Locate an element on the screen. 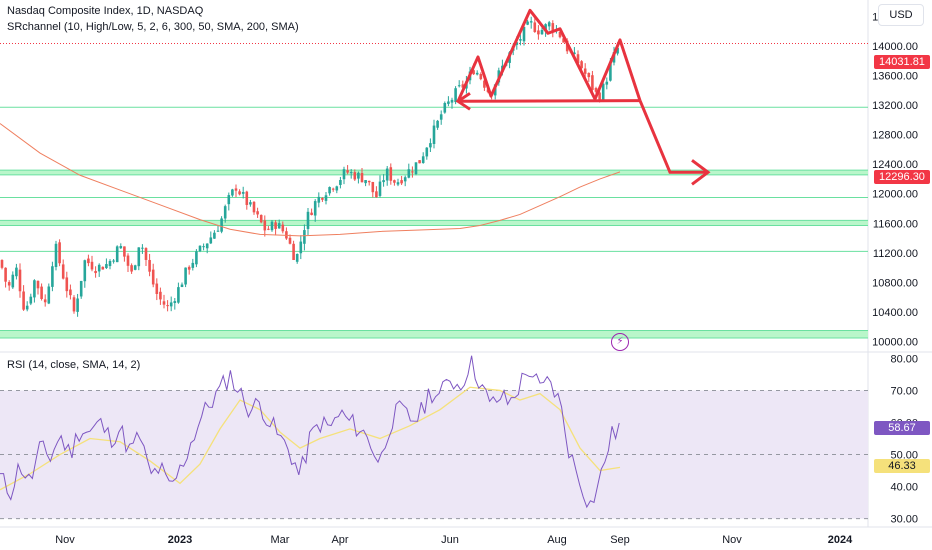 This screenshot has width=932, height=550. time-tick-label: Jun is located at coordinates (450, 540).